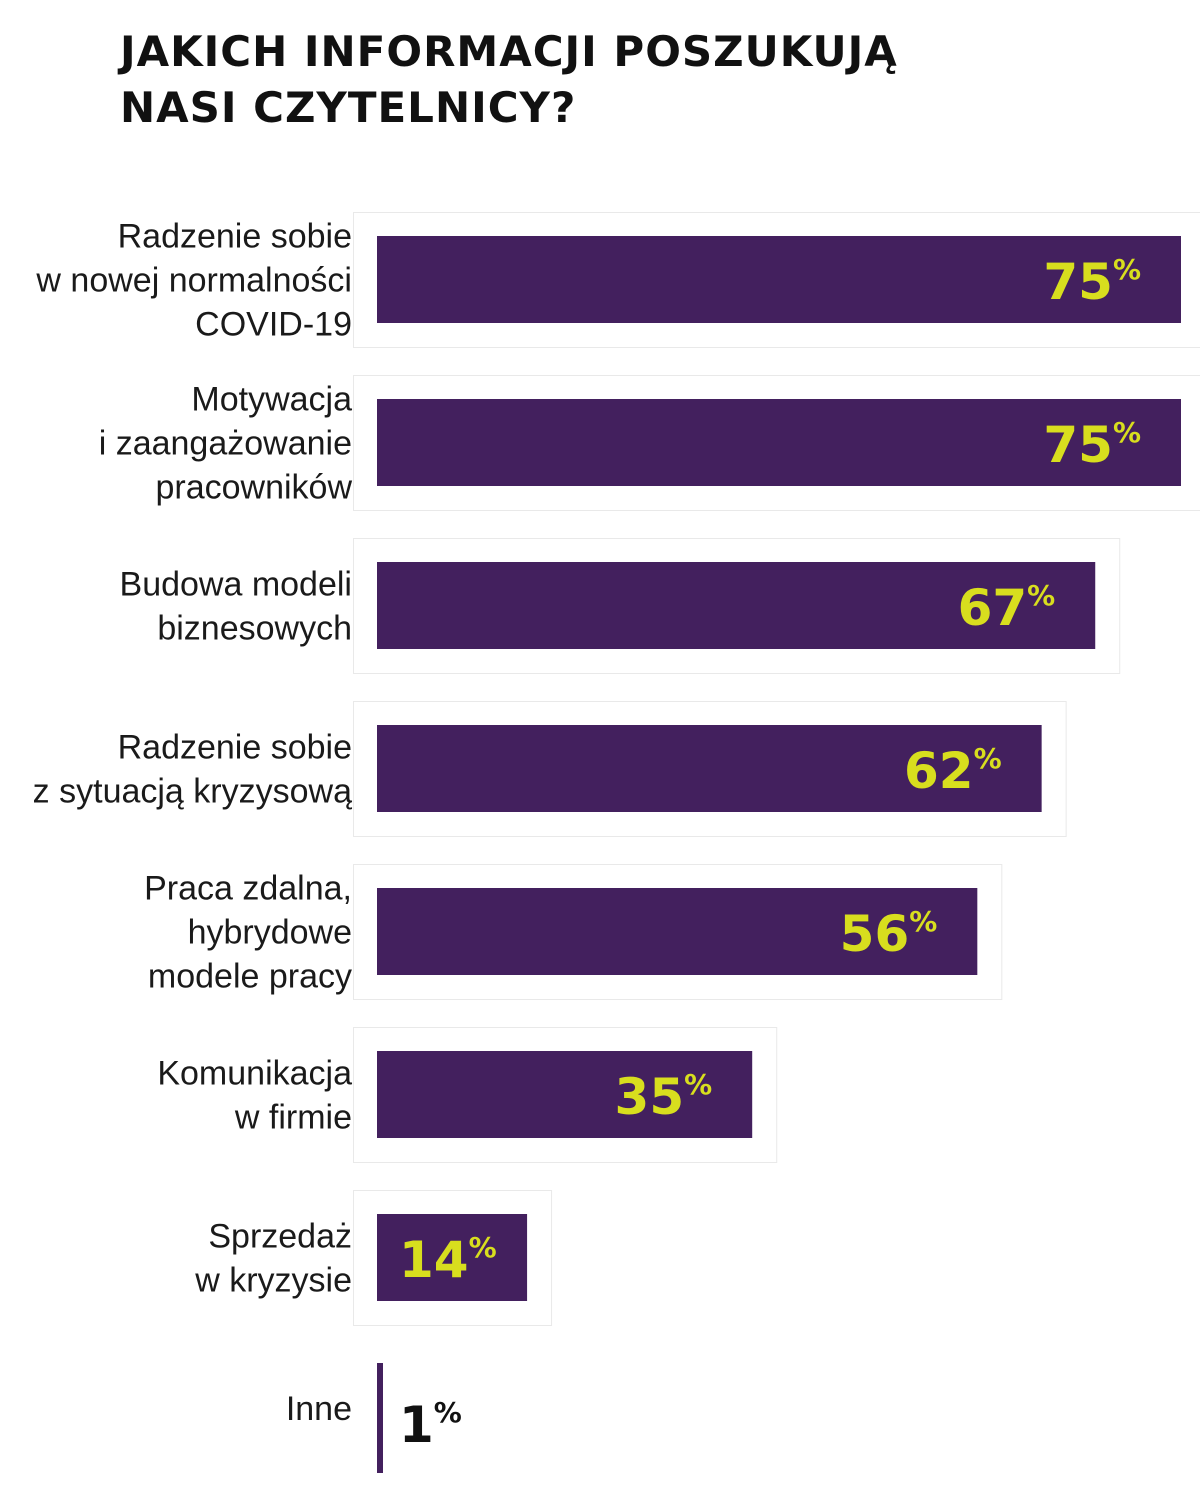 The width and height of the screenshot is (1200, 1497). What do you see at coordinates (293, 1118) in the screenshot?
I see `category-label: w firmie` at bounding box center [293, 1118].